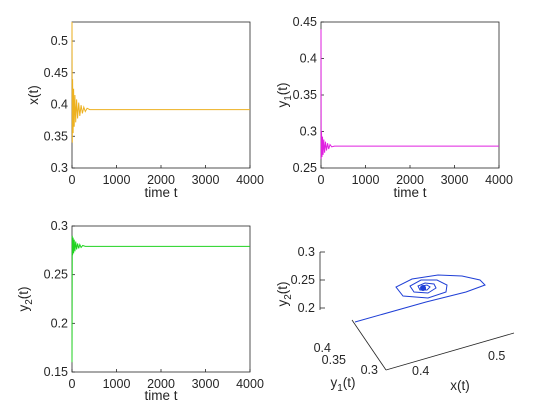  Describe the element at coordinates (334, 360) in the screenshot. I see `y1-tick-label: 0.35` at that location.